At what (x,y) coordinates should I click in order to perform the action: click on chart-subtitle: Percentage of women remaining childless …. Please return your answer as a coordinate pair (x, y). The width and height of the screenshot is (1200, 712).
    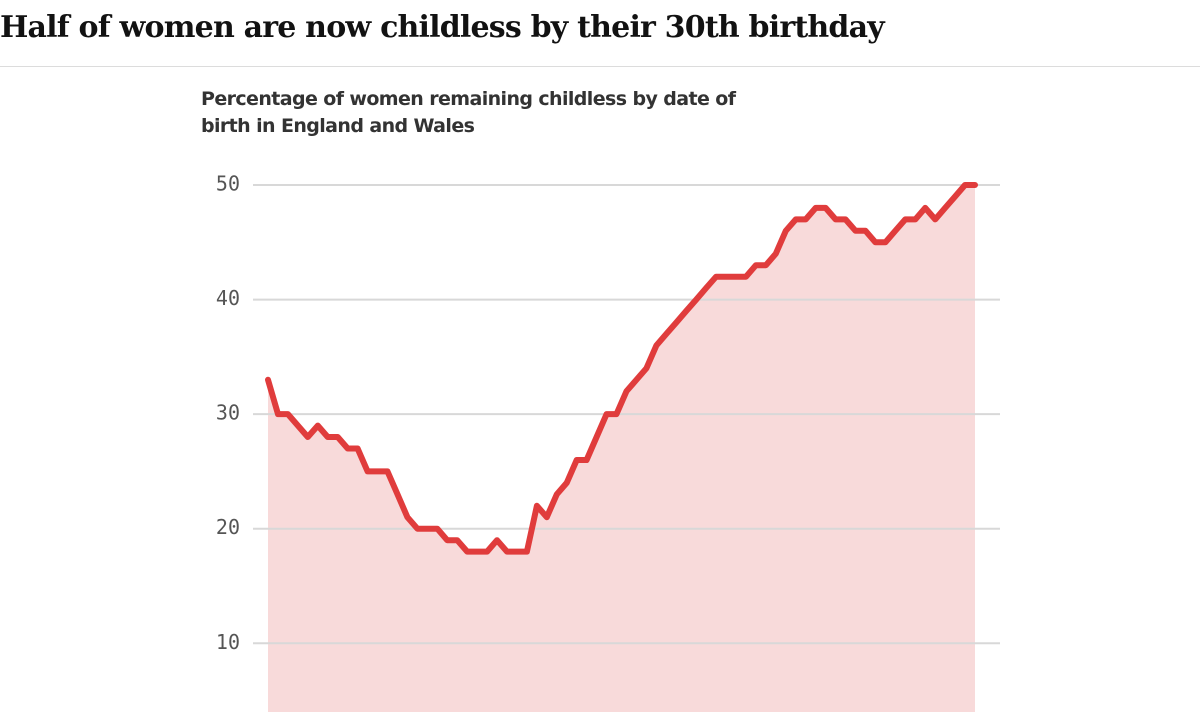
    Looking at the image, I should click on (468, 112).